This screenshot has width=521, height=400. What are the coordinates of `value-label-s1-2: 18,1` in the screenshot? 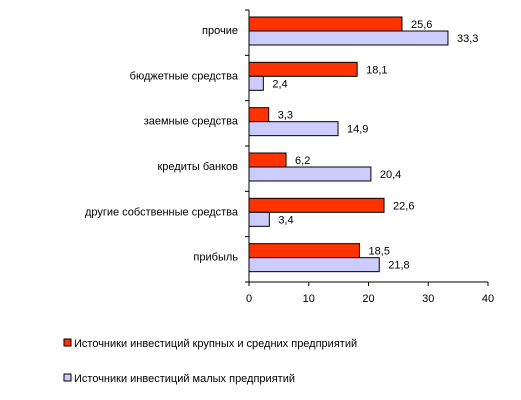 It's located at (376, 70).